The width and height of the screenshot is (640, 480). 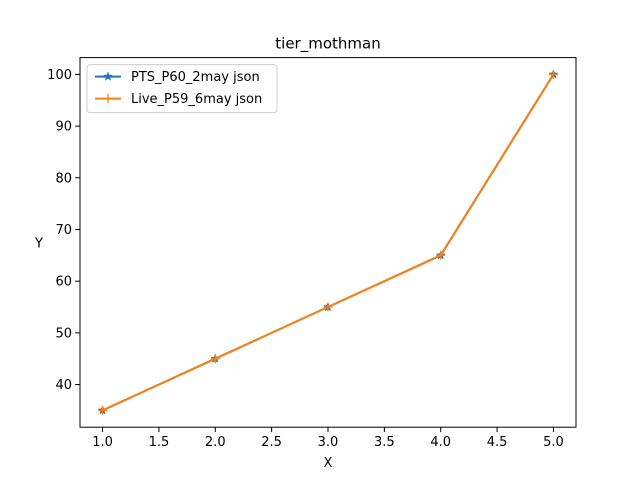 What do you see at coordinates (63, 333) in the screenshot?
I see `y-tick-label: 50` at bounding box center [63, 333].